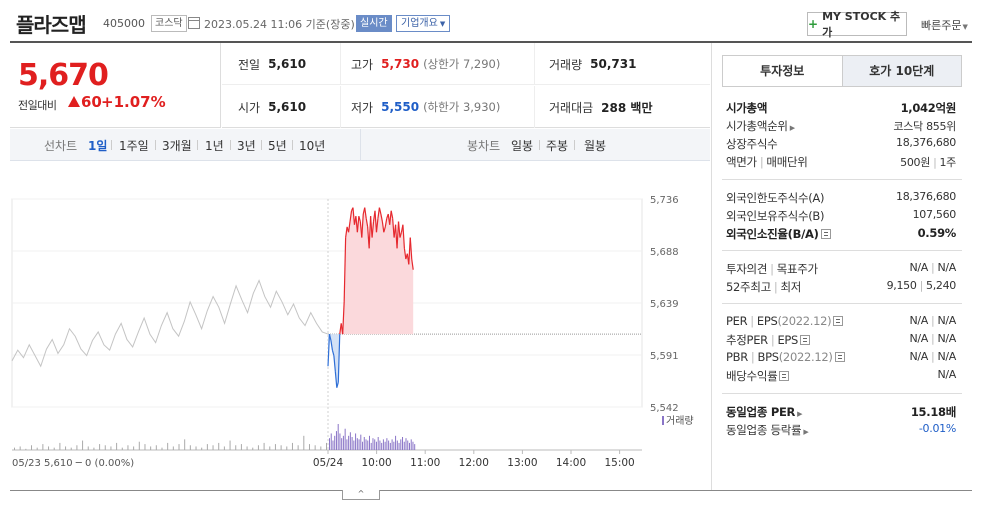 The width and height of the screenshot is (1000, 507). Describe the element at coordinates (571, 463) in the screenshot. I see `x-tick-label: 14:00` at that location.